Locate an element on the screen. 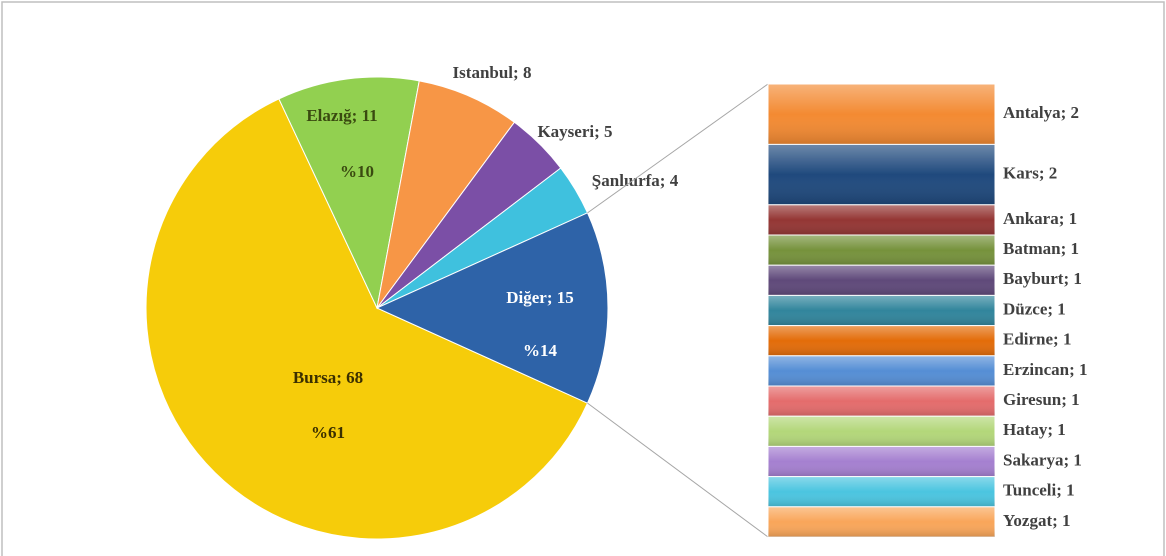 This screenshot has height=556, width=1166. bar-label: Erzincan; 1 is located at coordinates (1045, 369).